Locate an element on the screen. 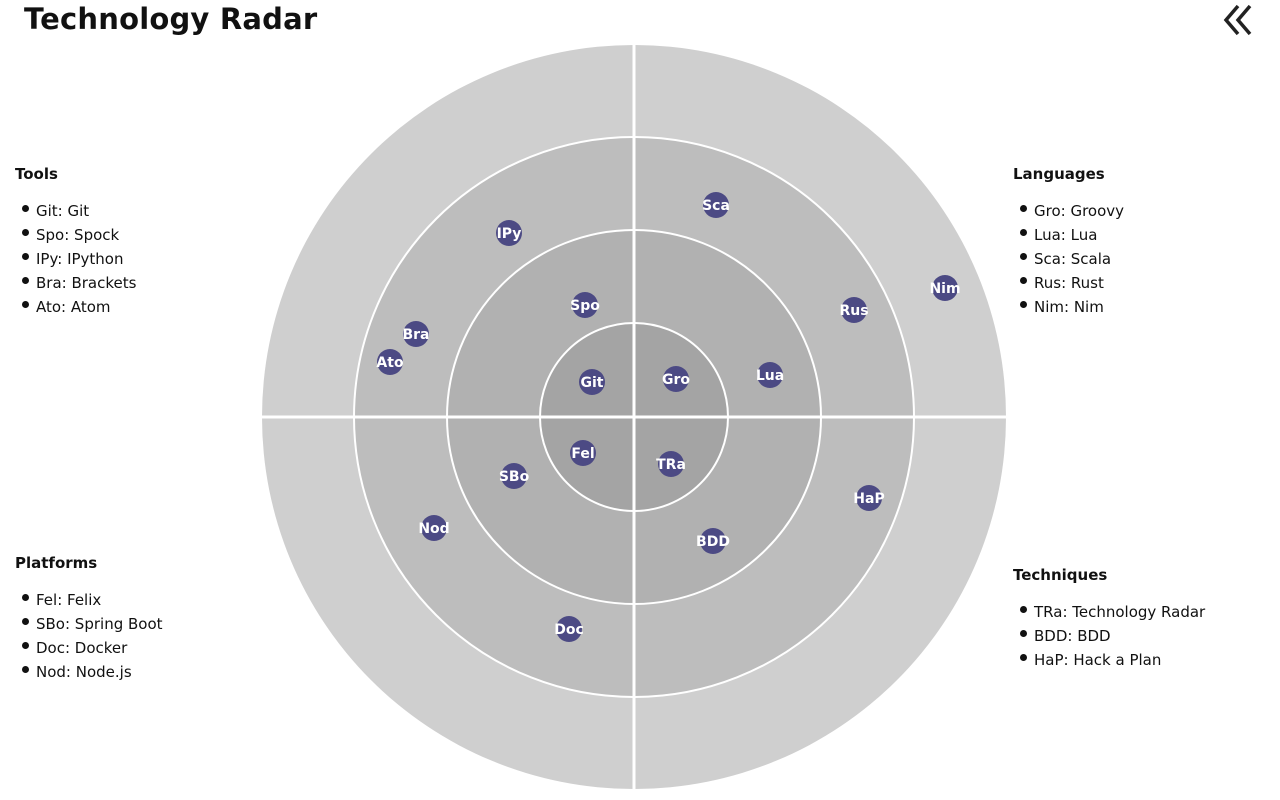 Image resolution: width=1280 pixels, height=800 pixels. legend-item: Nod: Node.js is located at coordinates (130, 672).